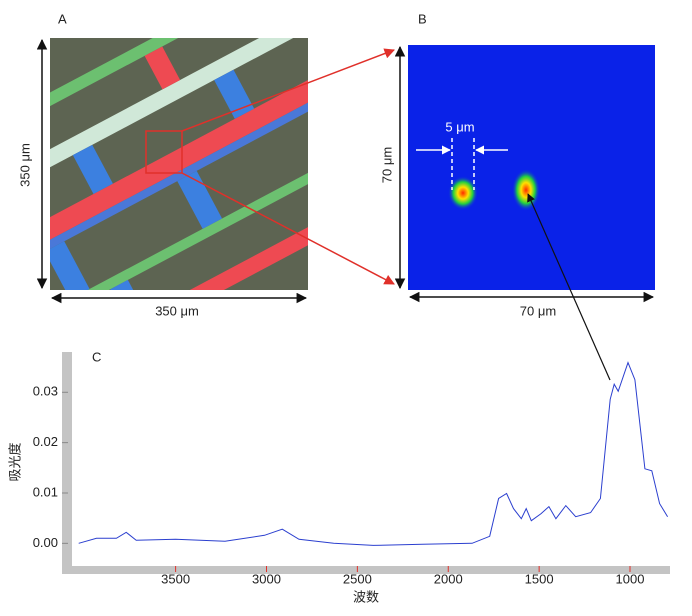 Image resolution: width=692 pixels, height=616 pixels. I want to click on zoom-box, so click(164, 152).